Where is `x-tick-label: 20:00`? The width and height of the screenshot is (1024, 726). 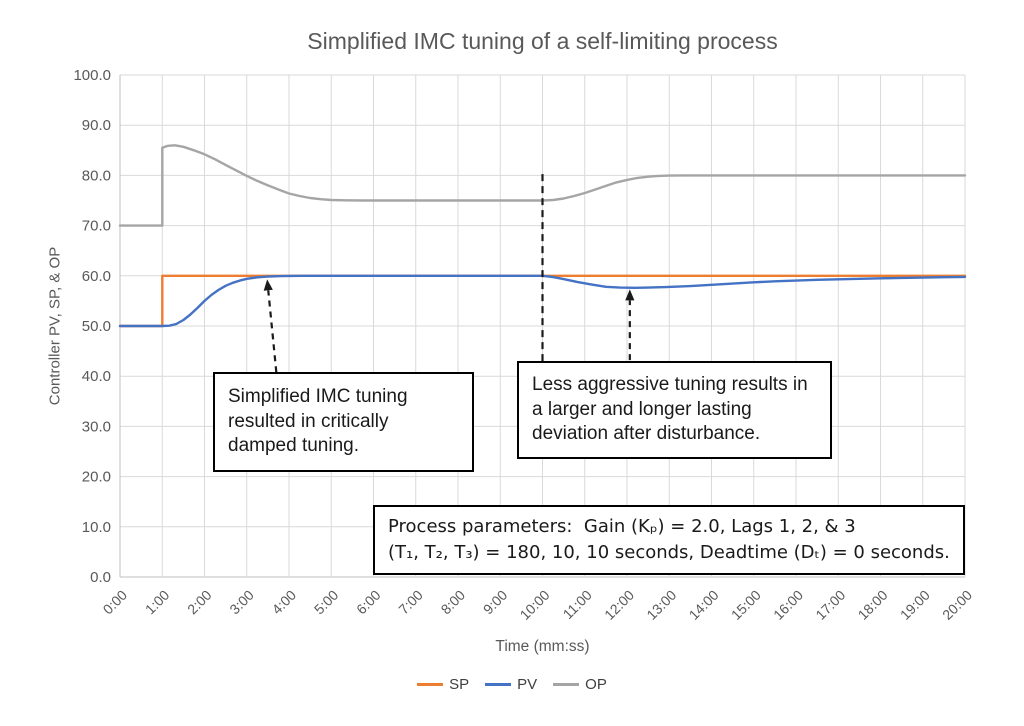 x-tick-label: 20:00 is located at coordinates (957, 605).